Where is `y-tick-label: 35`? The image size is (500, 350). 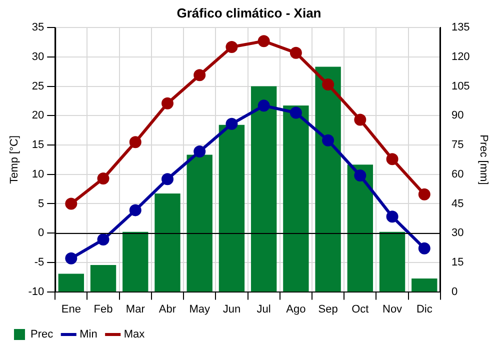 y-tick-label: 35 is located at coordinates (38, 28).